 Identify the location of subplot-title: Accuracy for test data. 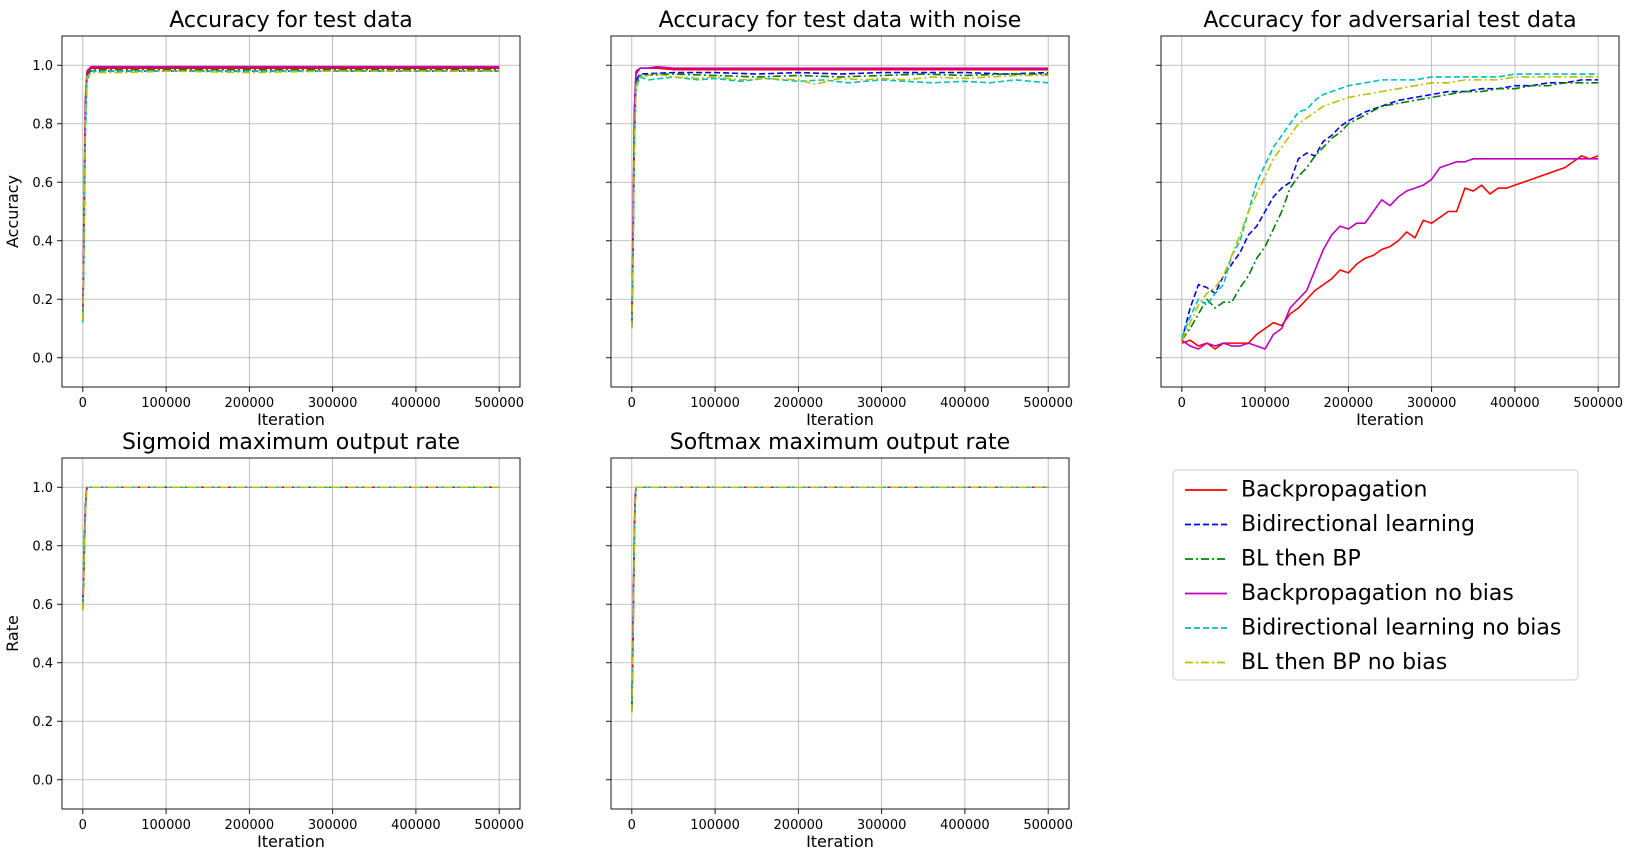
(290, 20).